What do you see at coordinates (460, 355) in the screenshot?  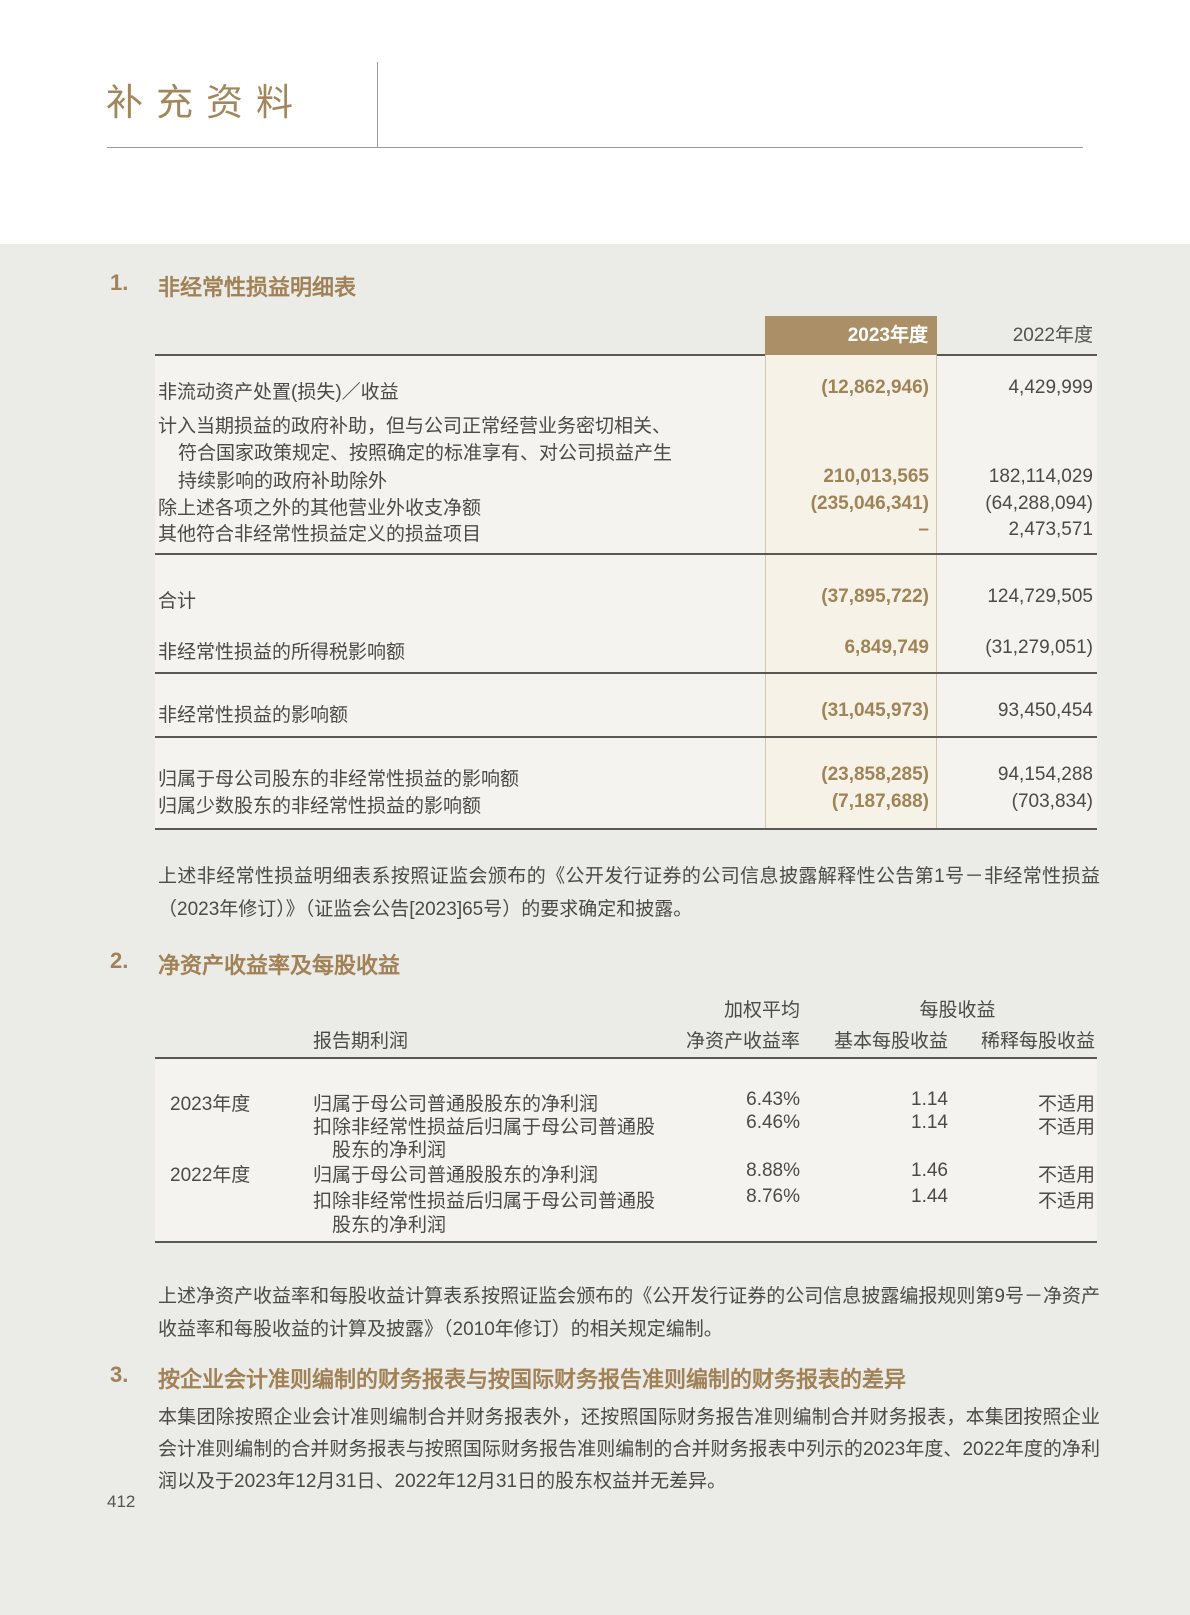 I see `table1-top-rule-left` at bounding box center [460, 355].